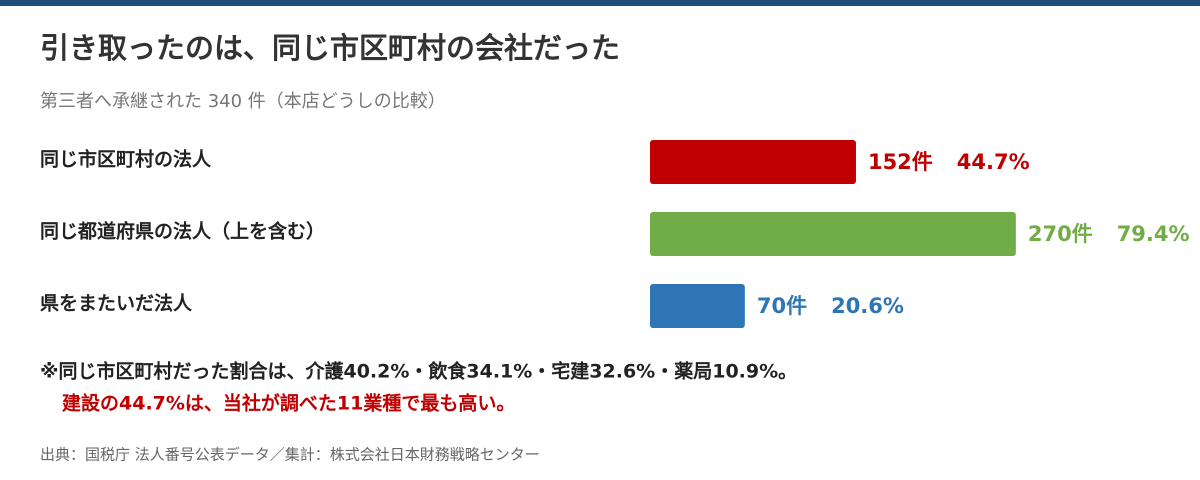  I want to click on category-label: 県をまたいだ法人, so click(116, 303).